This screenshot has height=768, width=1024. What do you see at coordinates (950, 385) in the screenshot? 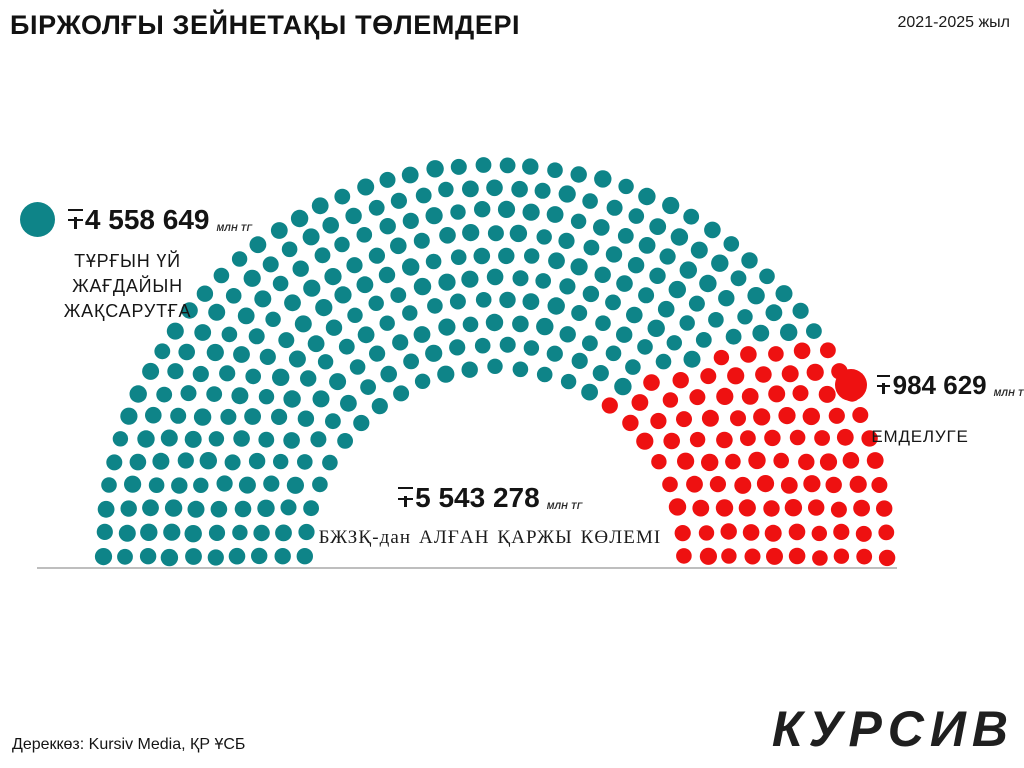
I see `treatment-amount: 984 629 МЛН ТГ` at bounding box center [950, 385].